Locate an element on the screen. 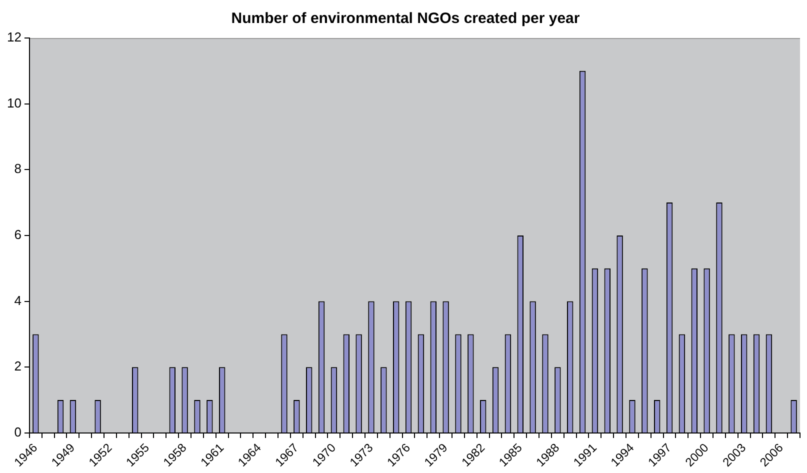 This screenshot has height=473, width=807. y-tick-label: 8 is located at coordinates (18, 168).